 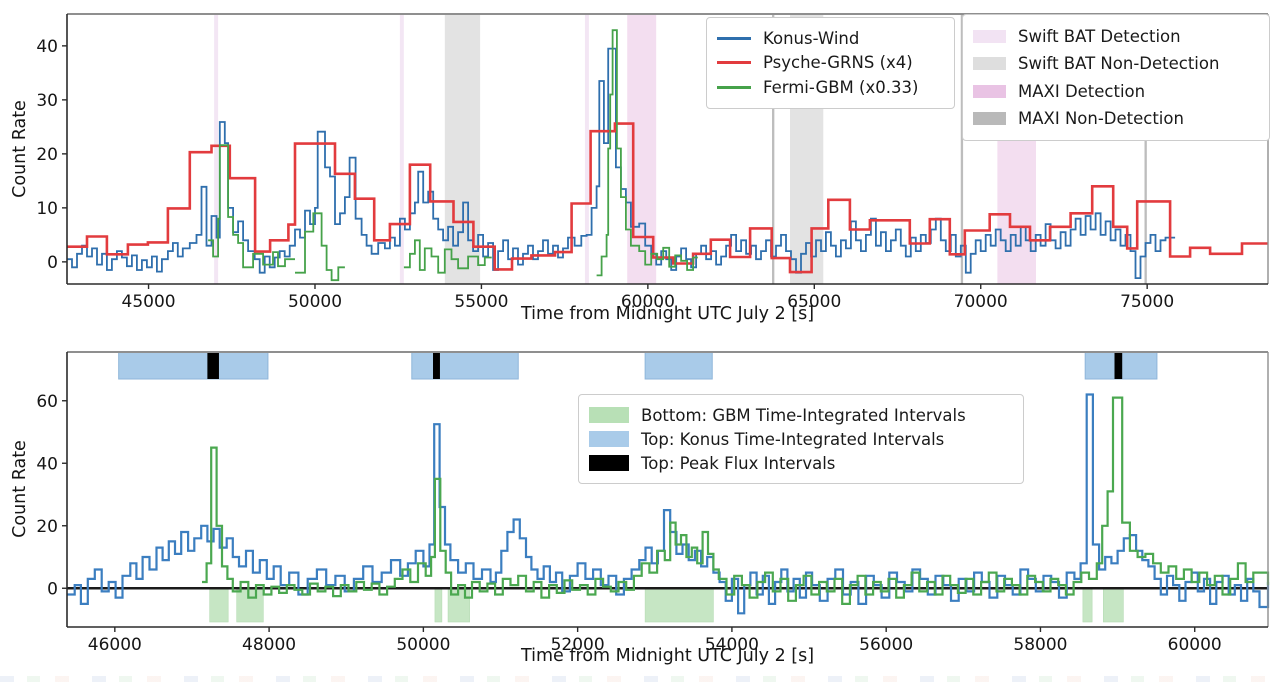 I want to click on legend-label: Bottom: GBM Time-Integrated Intervals, so click(x=803, y=415).